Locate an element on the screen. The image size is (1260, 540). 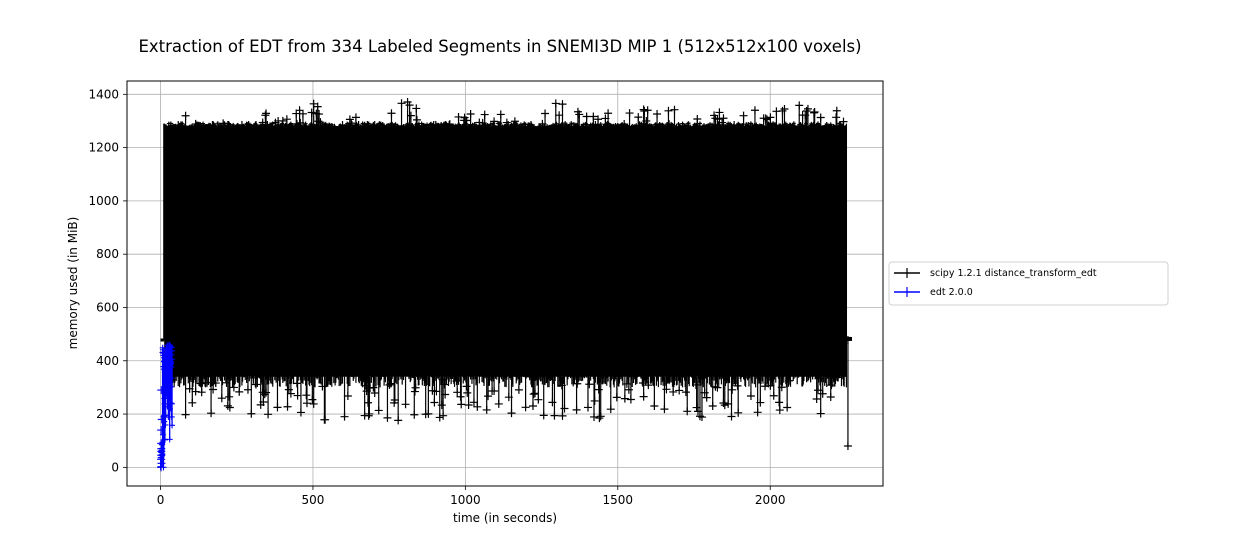
legend-item-scipy: scipy 1.2.1 distance_transform_edt is located at coordinates (995, 273).